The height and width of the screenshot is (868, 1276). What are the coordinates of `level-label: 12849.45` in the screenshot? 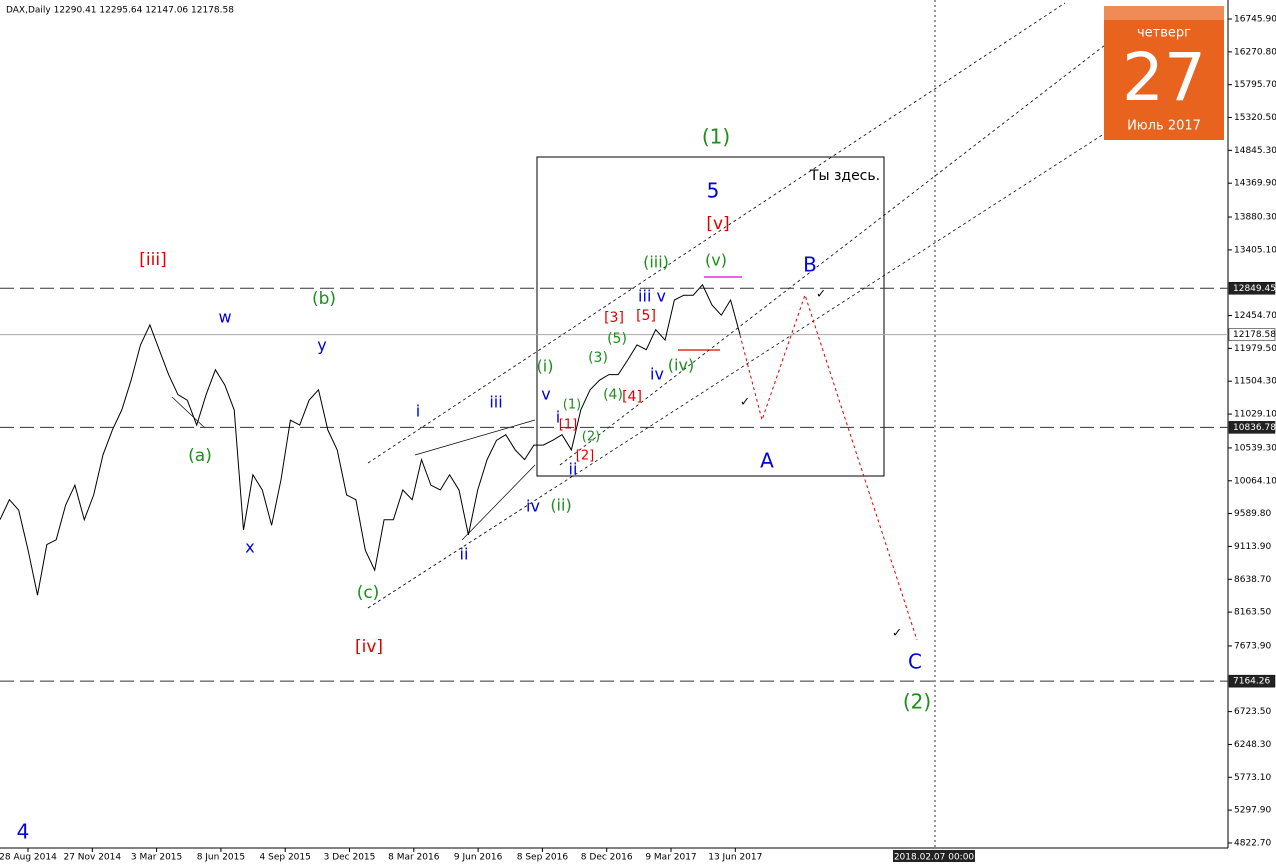 It's located at (1254, 289).